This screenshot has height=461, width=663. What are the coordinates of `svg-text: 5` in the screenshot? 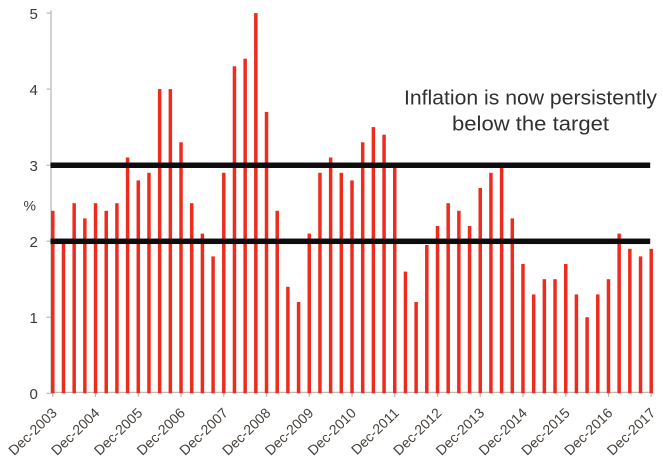 It's located at (33, 14).